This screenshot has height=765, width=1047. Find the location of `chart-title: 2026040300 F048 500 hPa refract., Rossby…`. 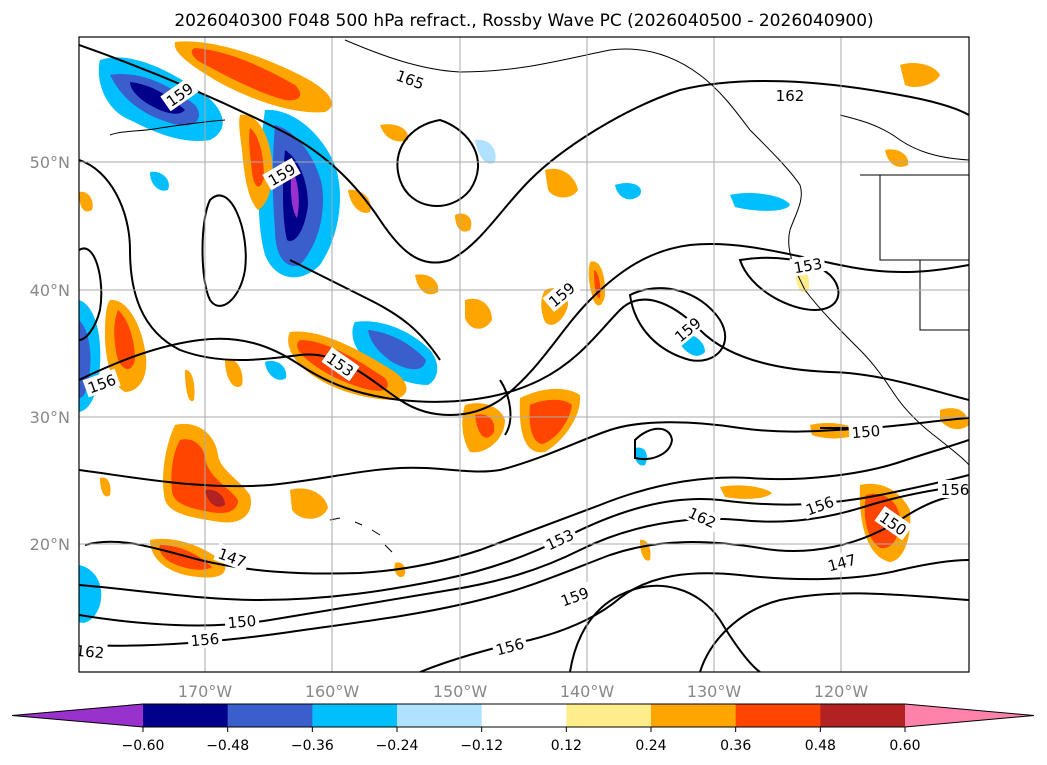

chart-title: 2026040300 F048 500 hPa refract., Rossby… is located at coordinates (523, 21).